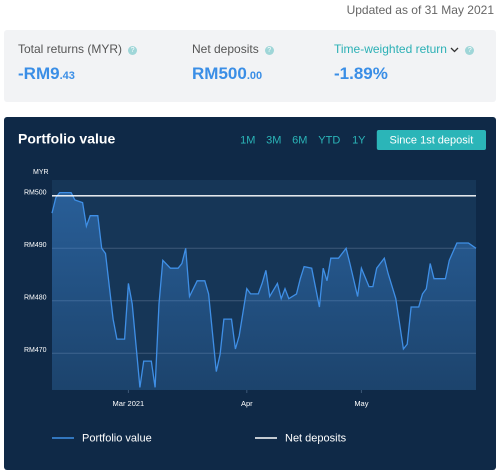 This screenshot has width=500, height=472. What do you see at coordinates (35, 298) in the screenshot?
I see `y-tick-label: RM480` at bounding box center [35, 298].